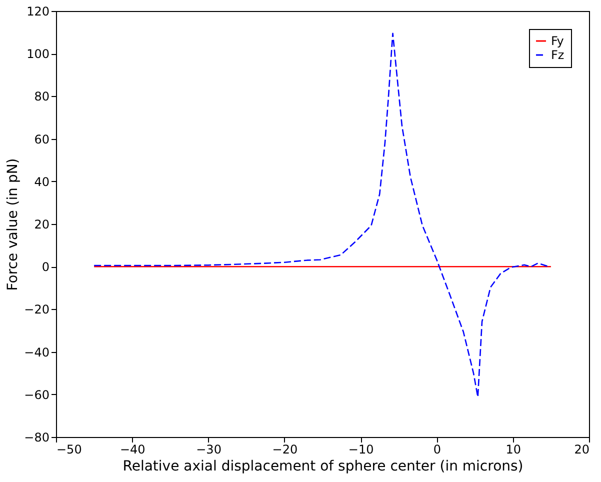 This screenshot has width=601, height=482. Describe the element at coordinates (285, 449) in the screenshot. I see `x-tick-label: −20` at that location.